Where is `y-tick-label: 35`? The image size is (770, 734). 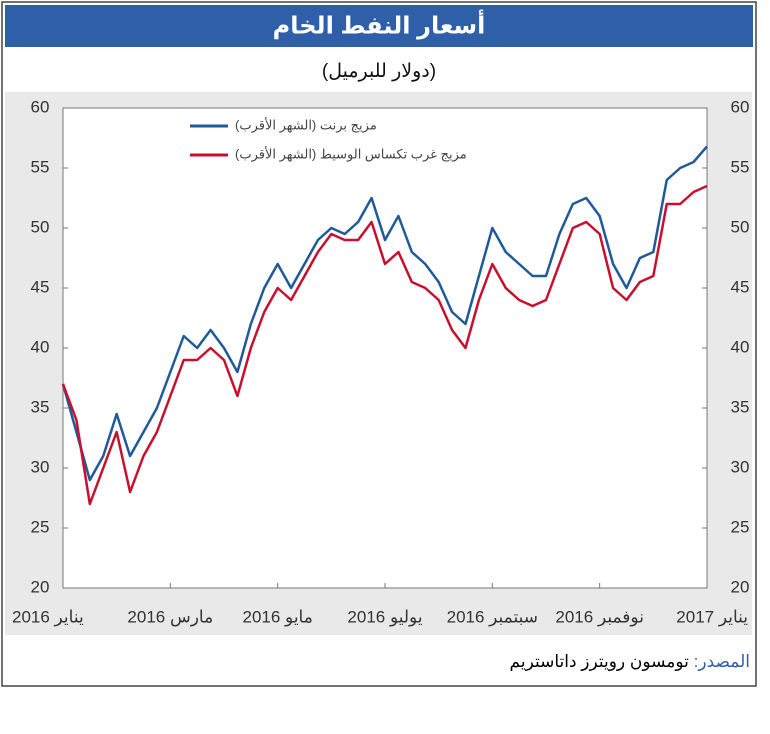 y-tick-label: 35 is located at coordinates (40, 406).